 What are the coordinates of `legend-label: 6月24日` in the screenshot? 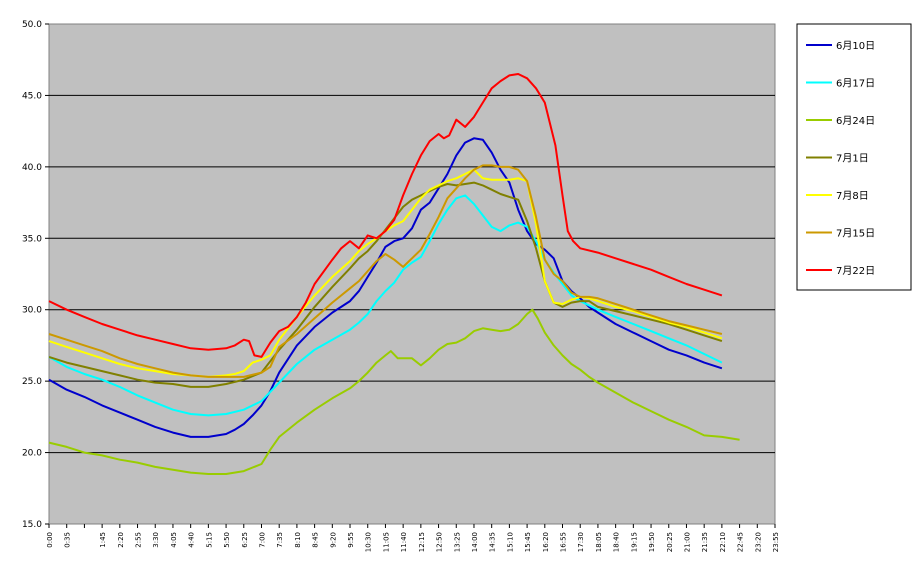 It's located at (855, 121).